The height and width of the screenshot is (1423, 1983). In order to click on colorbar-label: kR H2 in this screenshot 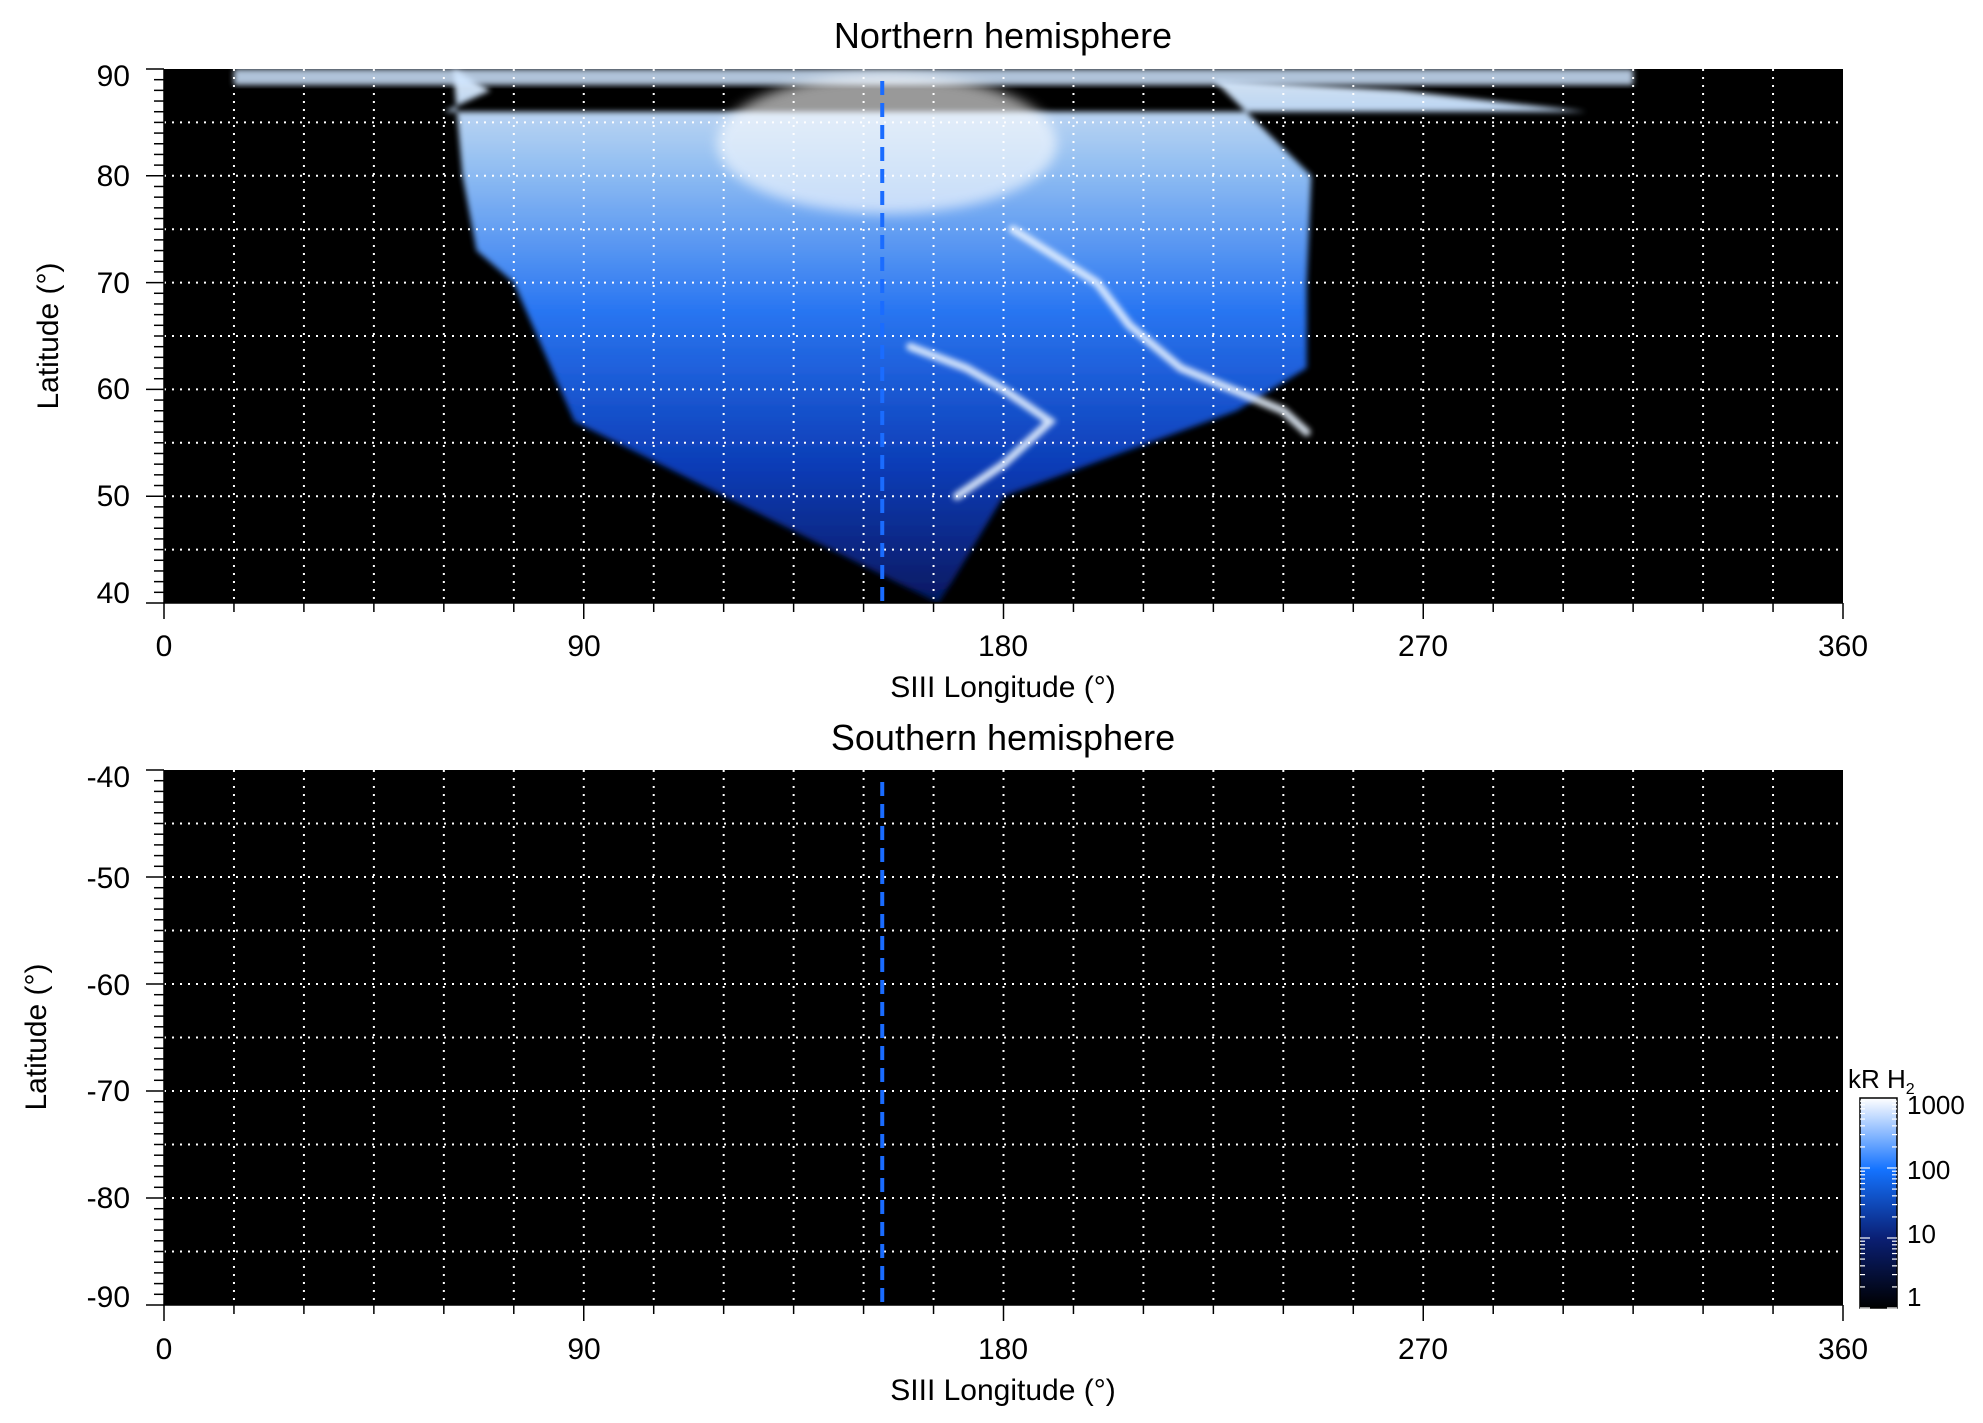, I will do `click(1881, 1081)`.